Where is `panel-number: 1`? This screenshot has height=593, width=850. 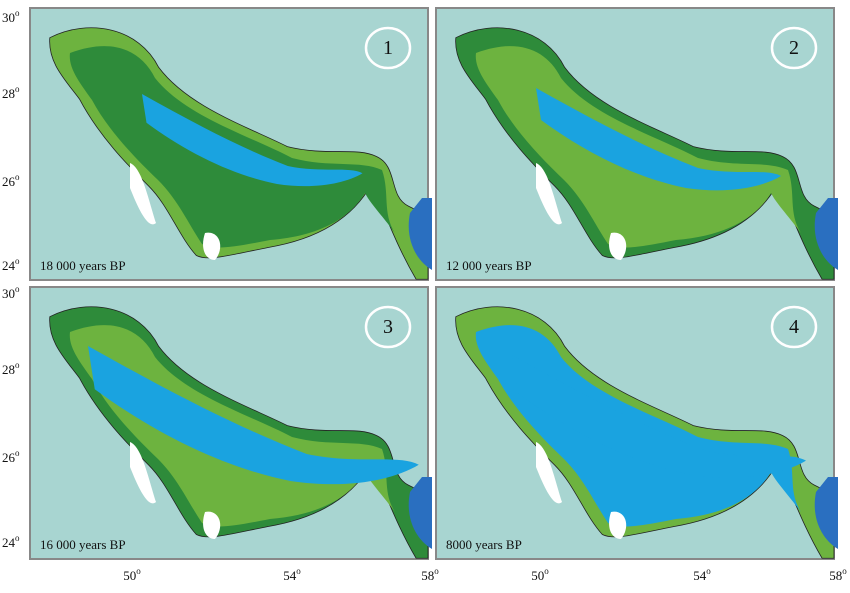 panel-number: 1 is located at coordinates (388, 48).